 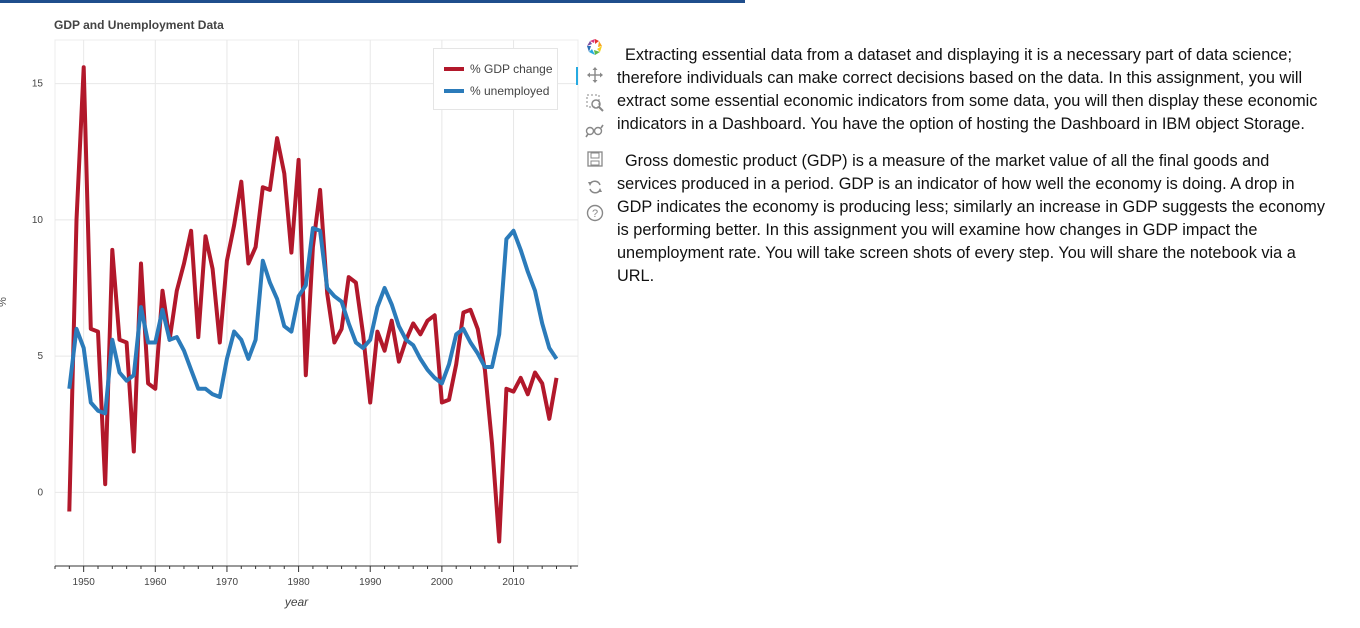 I want to click on box-zoom-icon, so click(x=595, y=103).